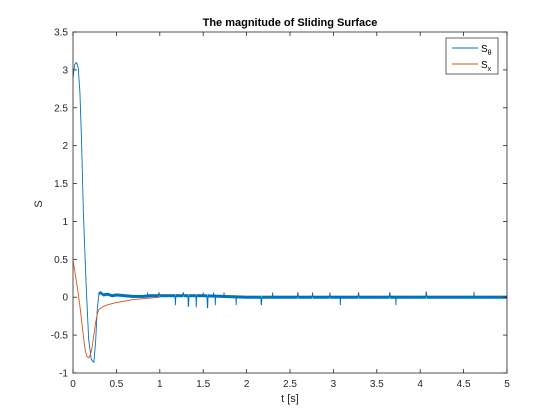 Image resolution: width=560 pixels, height=420 pixels. What do you see at coordinates (61, 260) in the screenshot?
I see `y-tick-label: 0.5` at bounding box center [61, 260].